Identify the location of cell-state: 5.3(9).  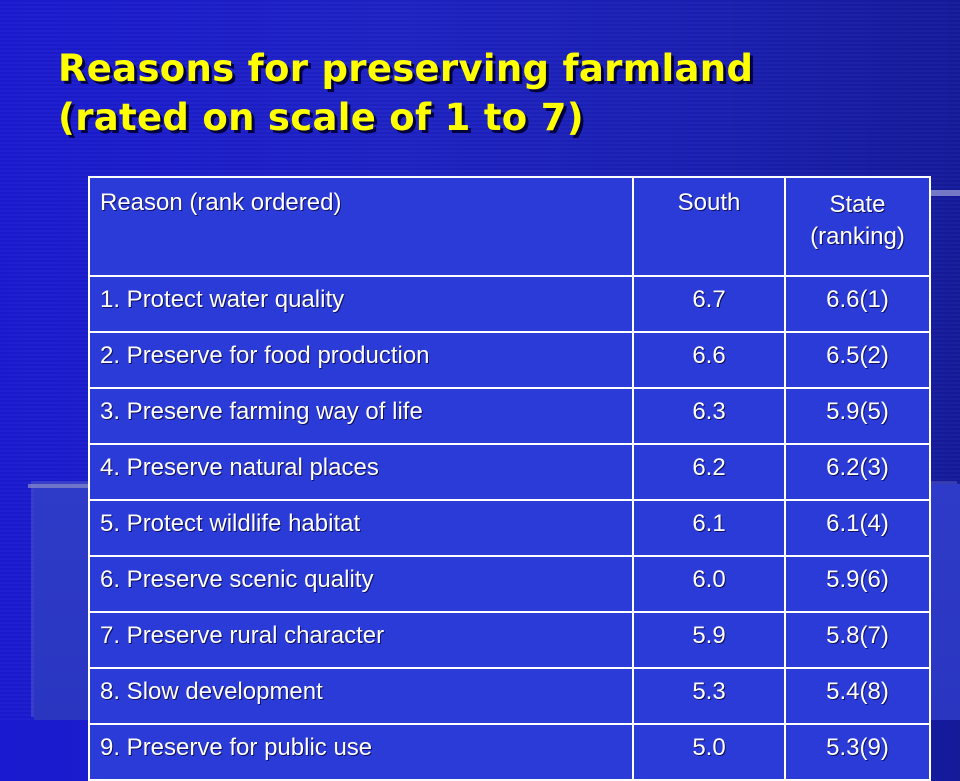
(857, 752).